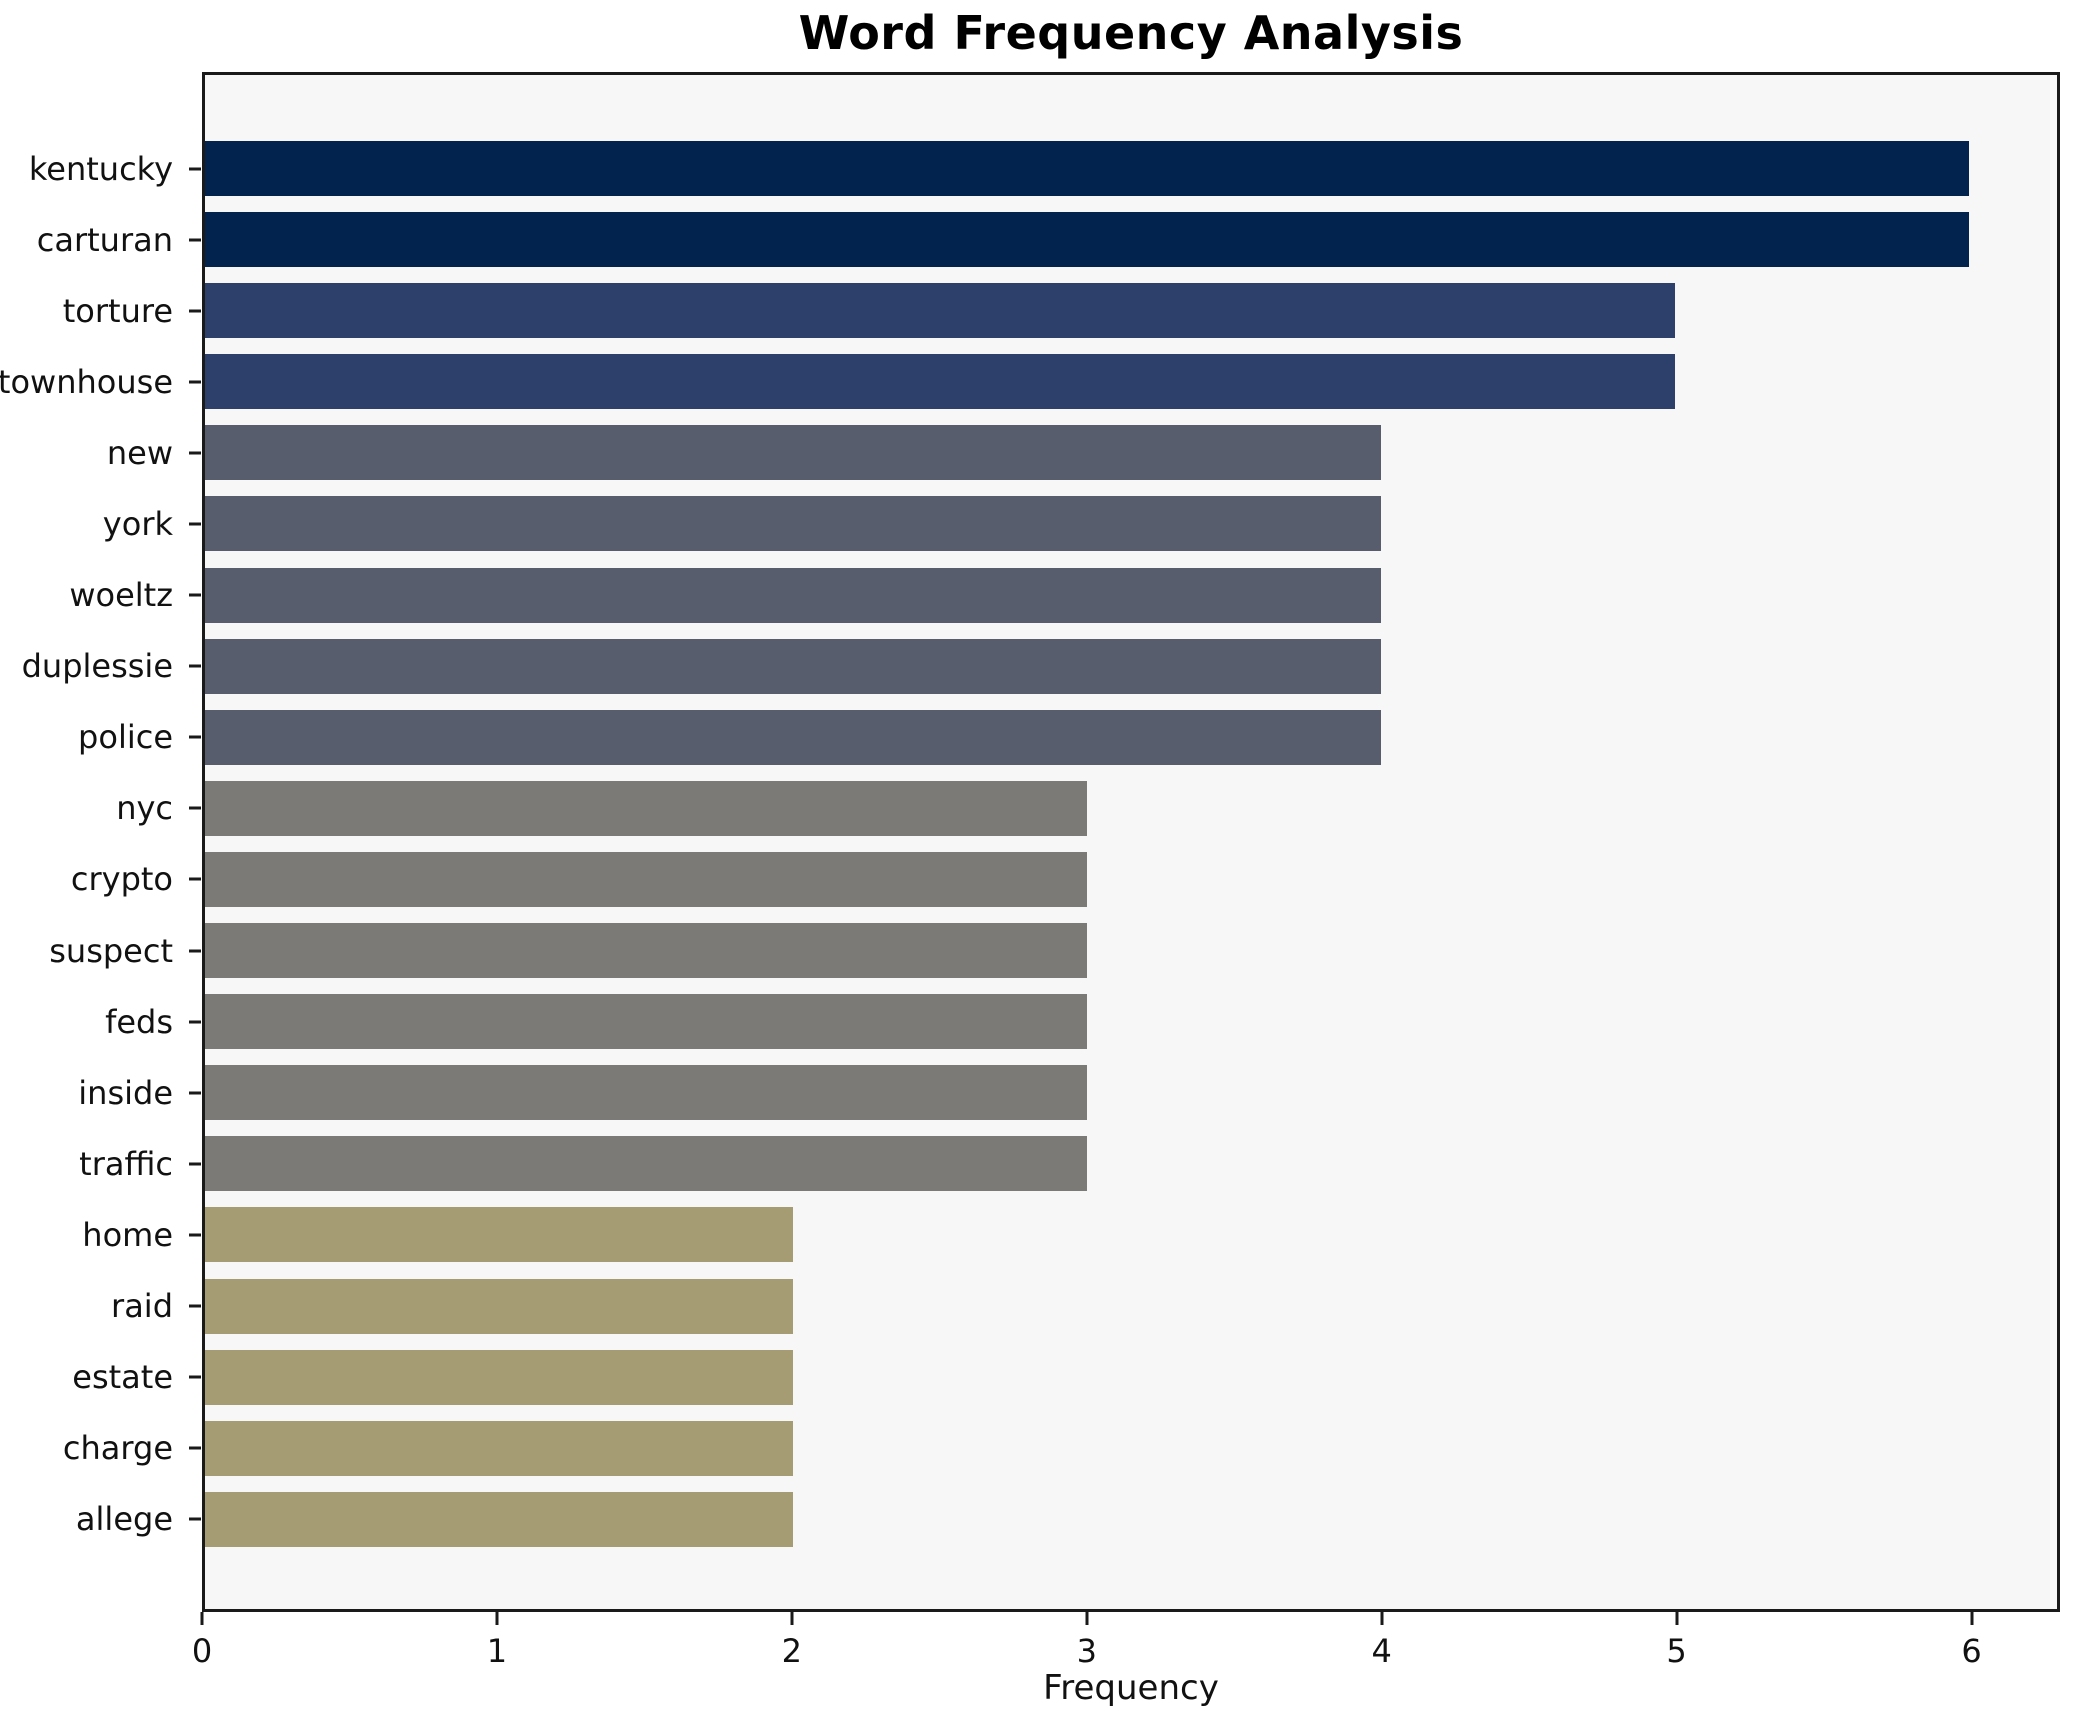  What do you see at coordinates (499, 1377) in the screenshot?
I see `bar-estate` at bounding box center [499, 1377].